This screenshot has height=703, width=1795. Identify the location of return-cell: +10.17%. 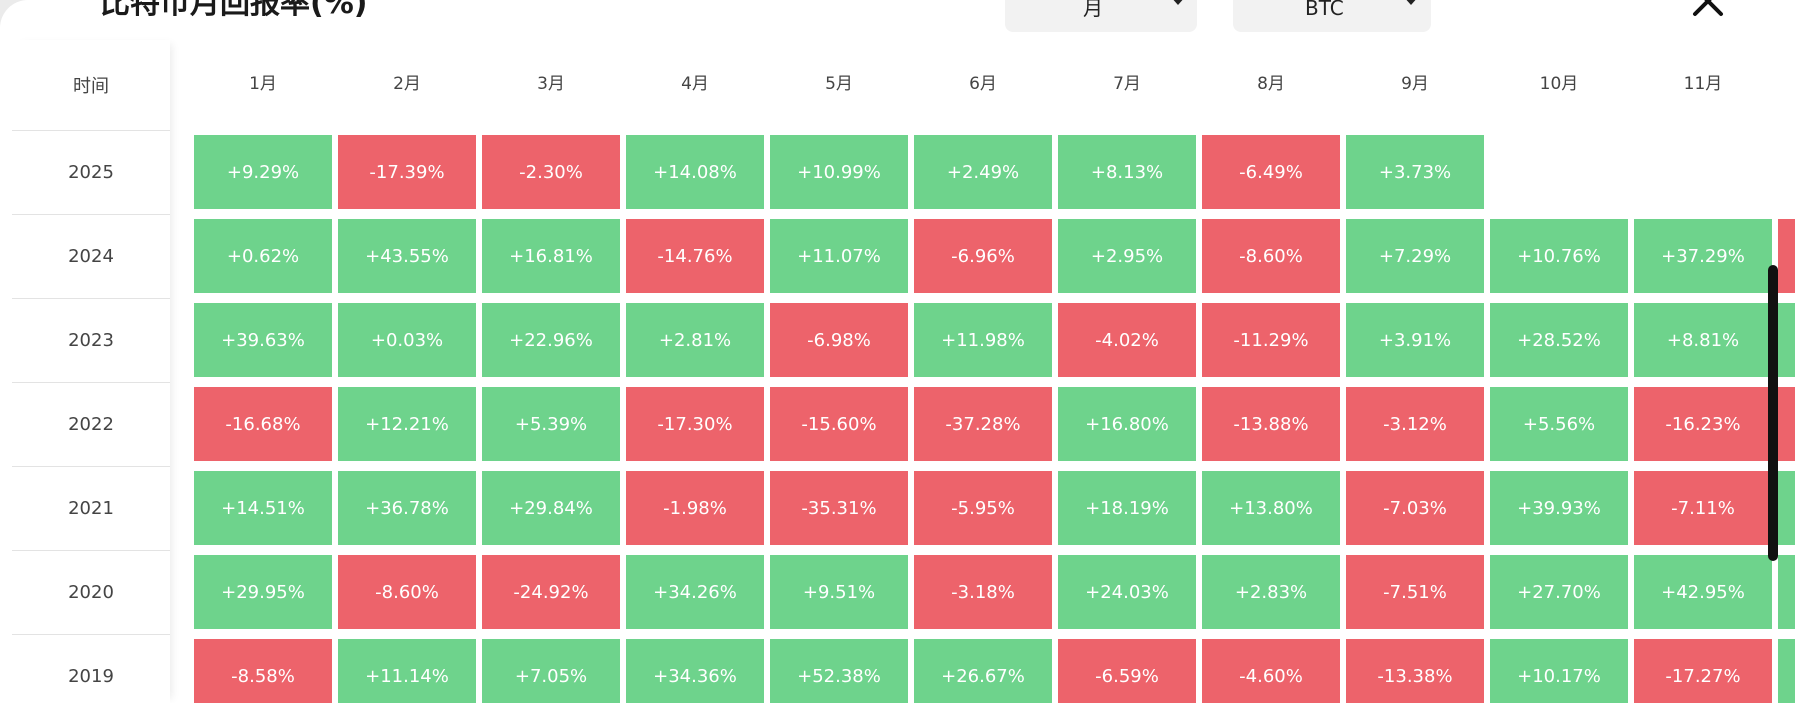
(1559, 671).